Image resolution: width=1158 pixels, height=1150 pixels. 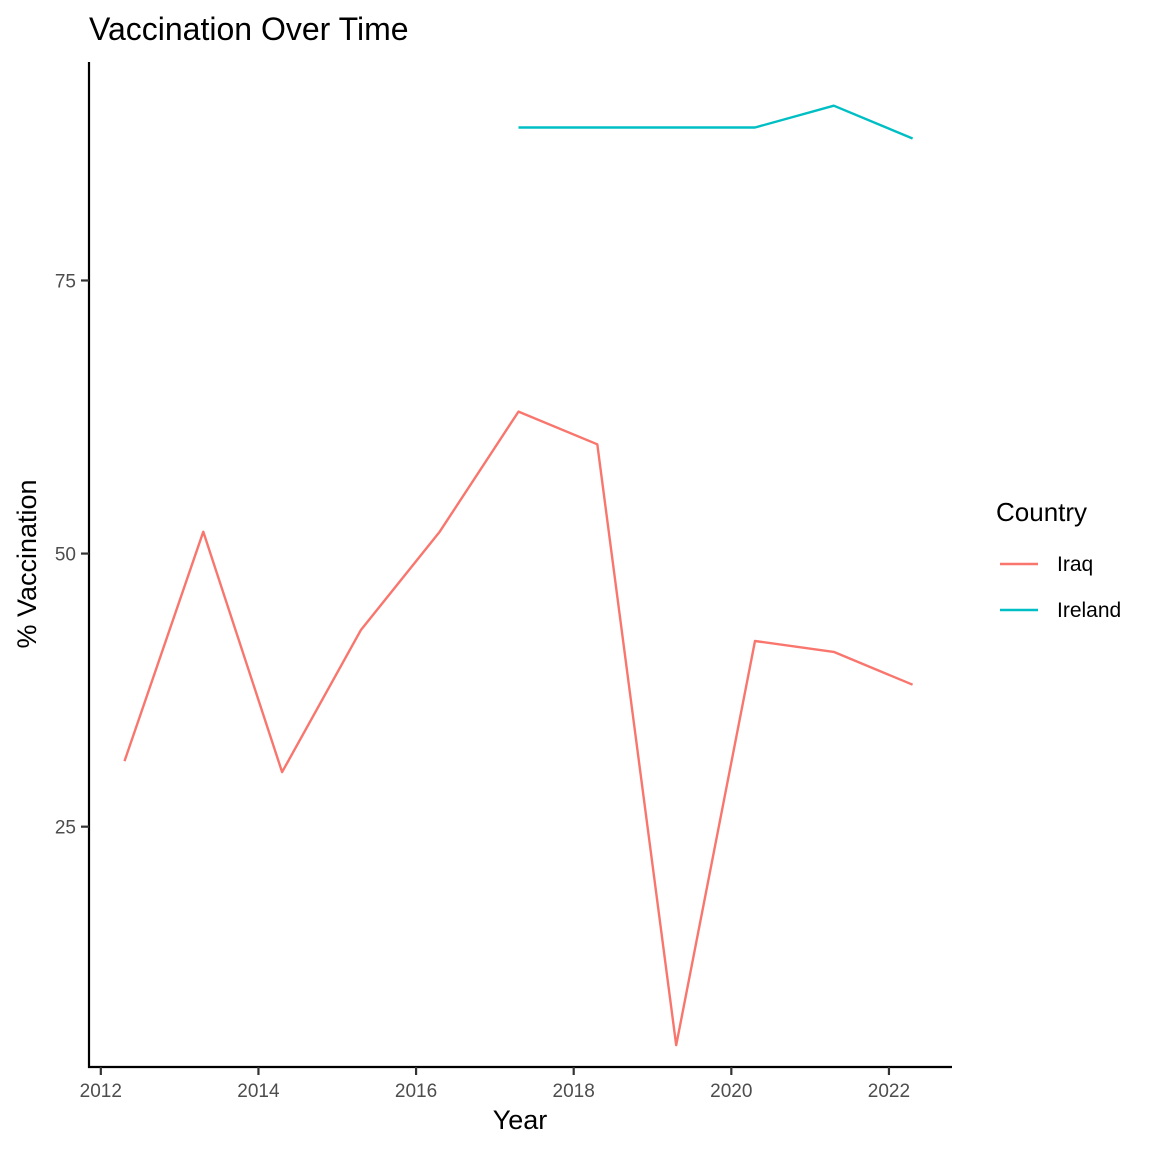 What do you see at coordinates (520, 1120) in the screenshot?
I see `x-axis-title: Year` at bounding box center [520, 1120].